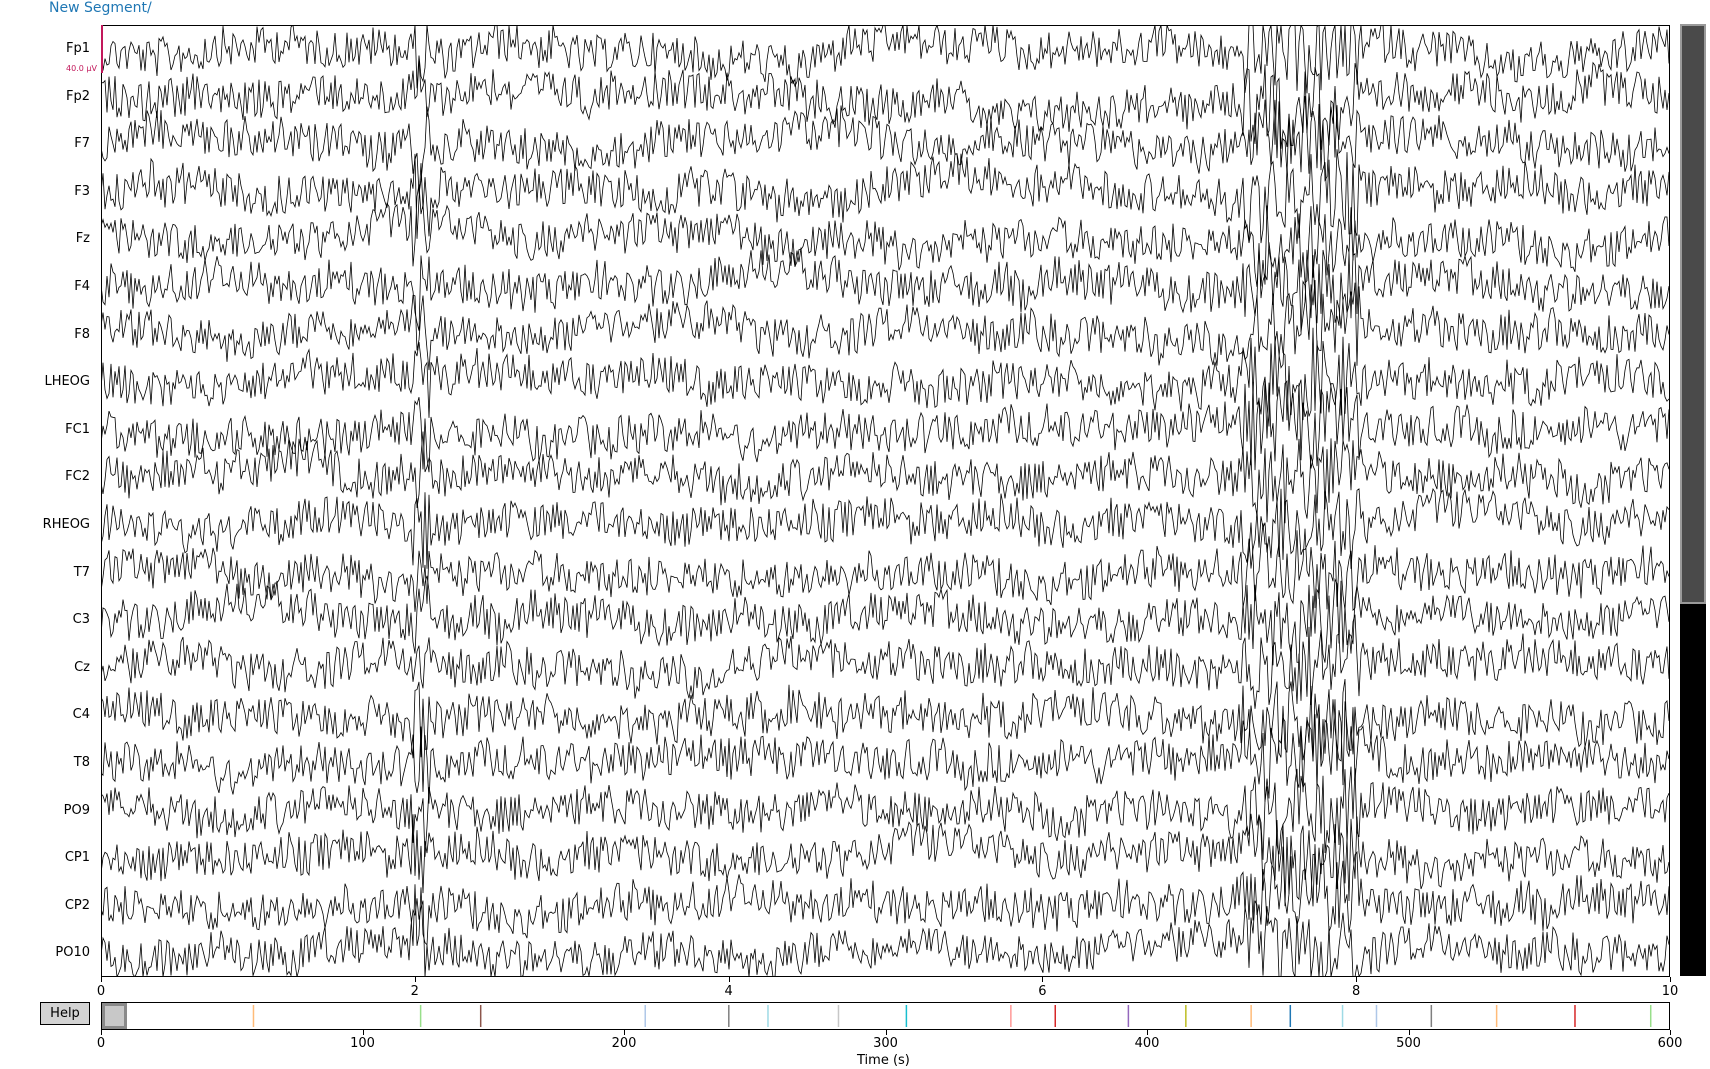 This screenshot has height=1069, width=1710. I want to click on trace-fc2, so click(885, 477).